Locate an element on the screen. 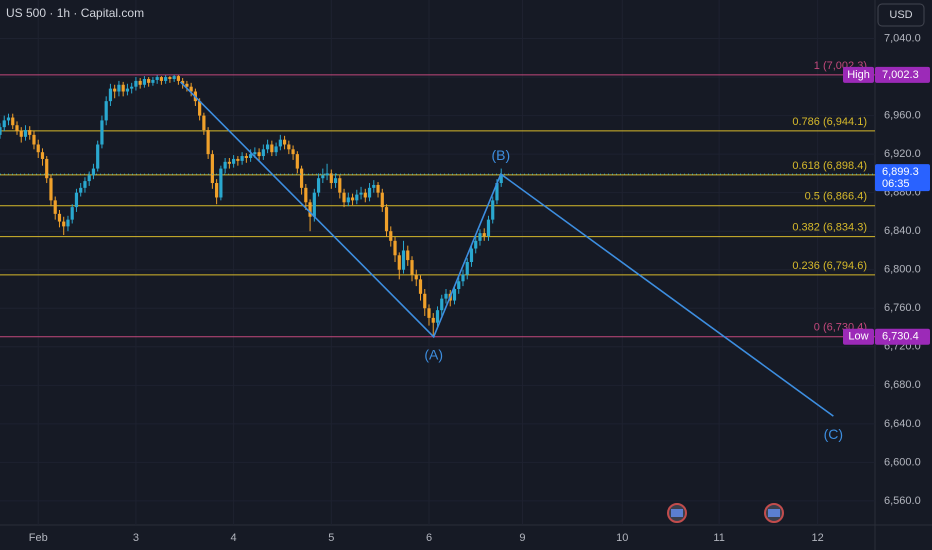 This screenshot has height=550, width=932. x-tick-label: Feb is located at coordinates (38, 538).